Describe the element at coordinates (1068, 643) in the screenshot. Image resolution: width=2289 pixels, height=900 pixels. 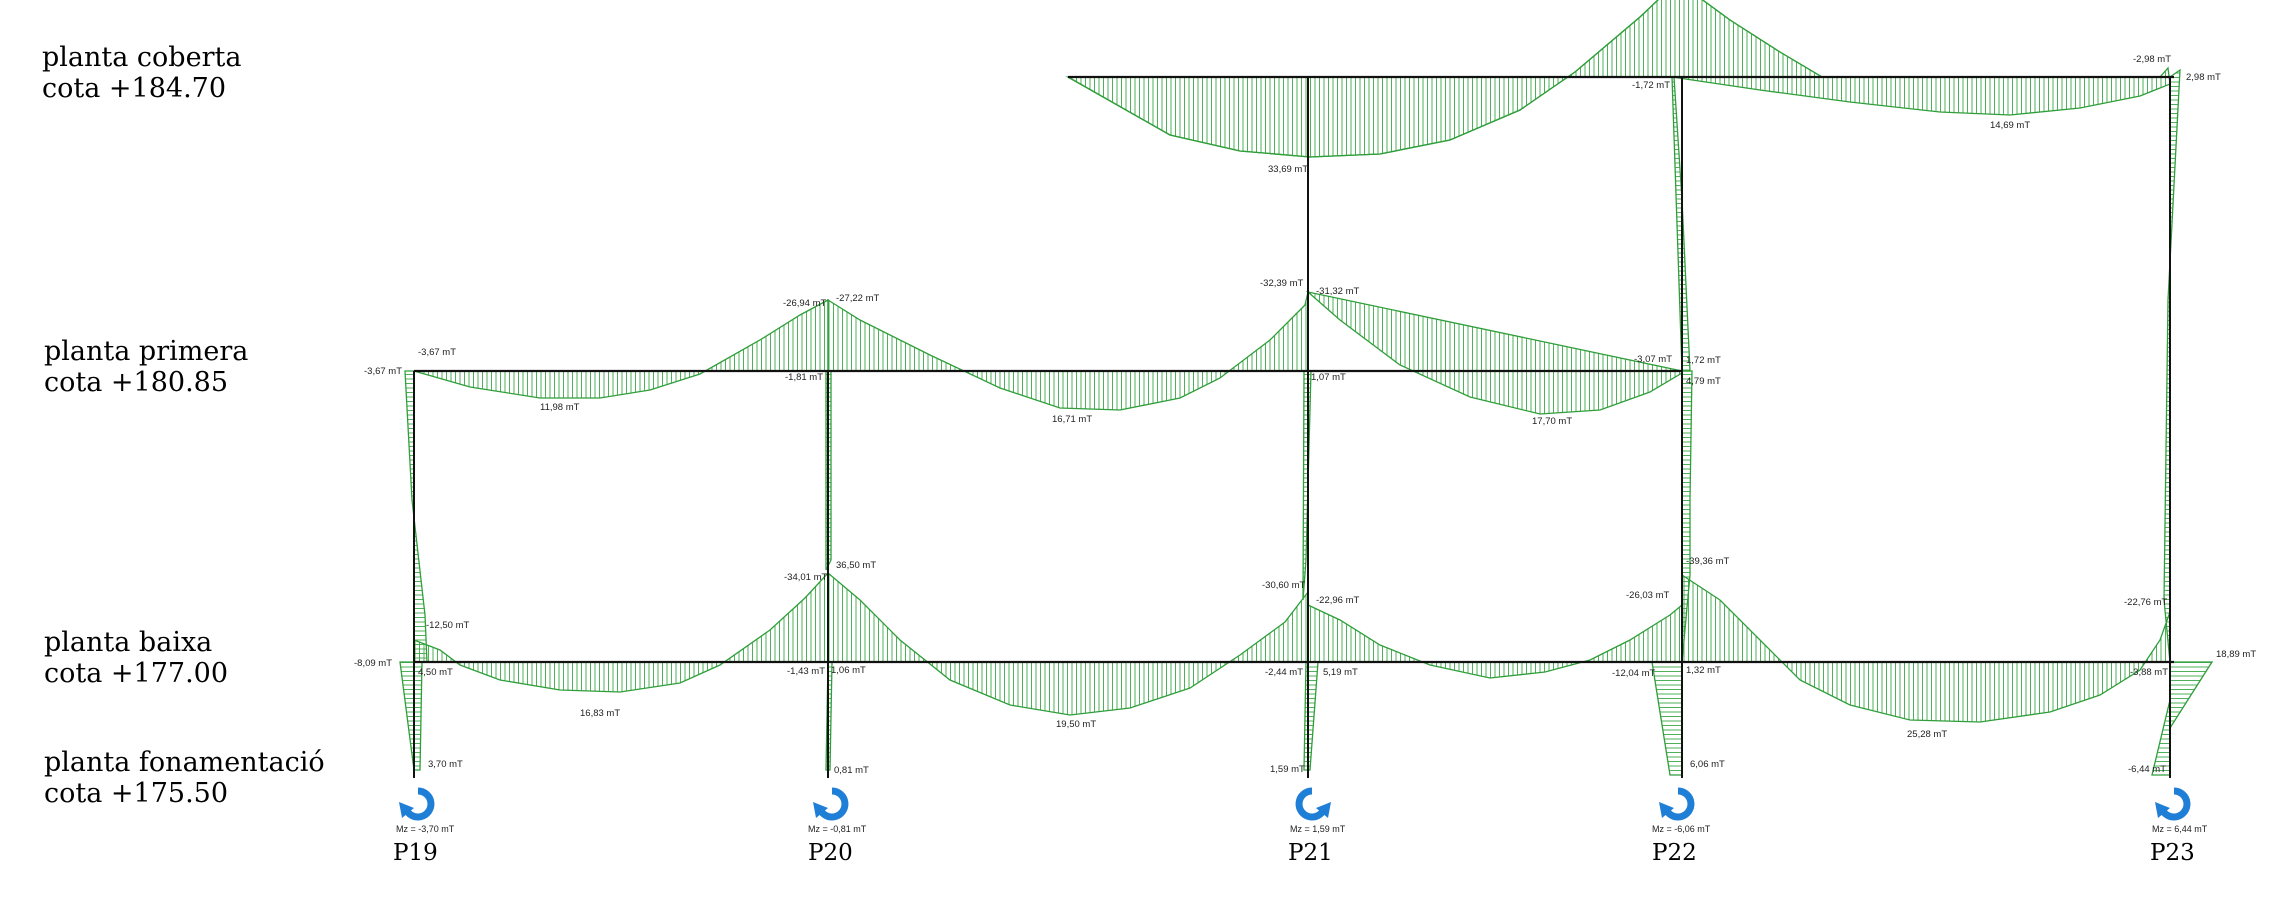
I see `ground-floor-span2-moment` at that location.